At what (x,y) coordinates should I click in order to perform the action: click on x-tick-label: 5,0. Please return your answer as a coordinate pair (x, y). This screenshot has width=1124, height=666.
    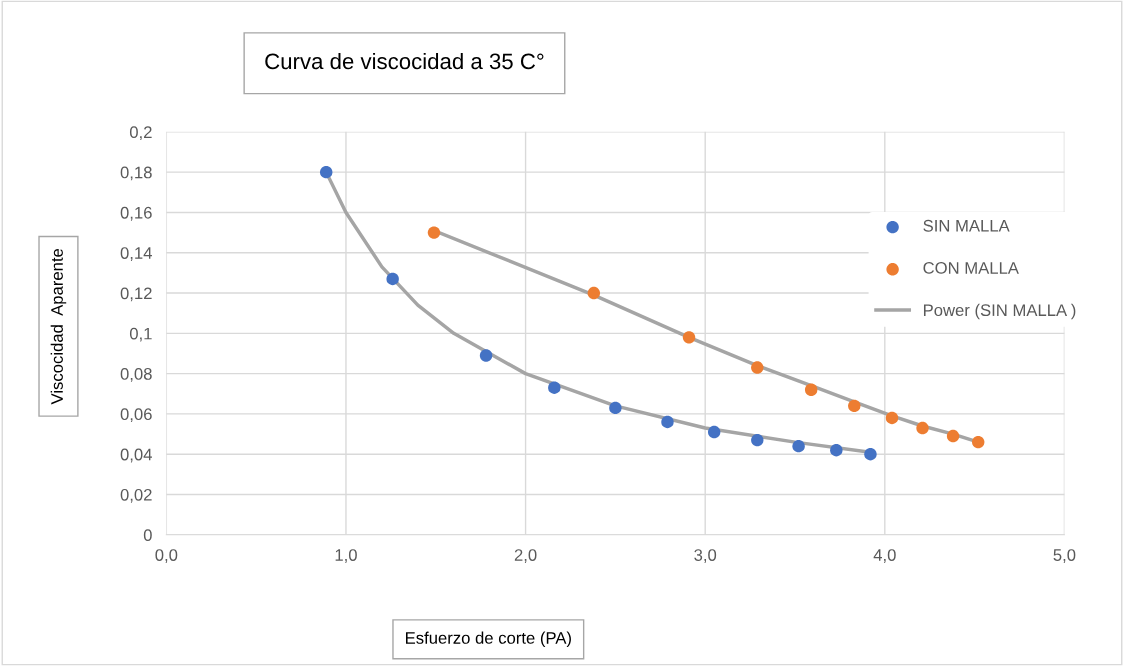
    Looking at the image, I should click on (1064, 556).